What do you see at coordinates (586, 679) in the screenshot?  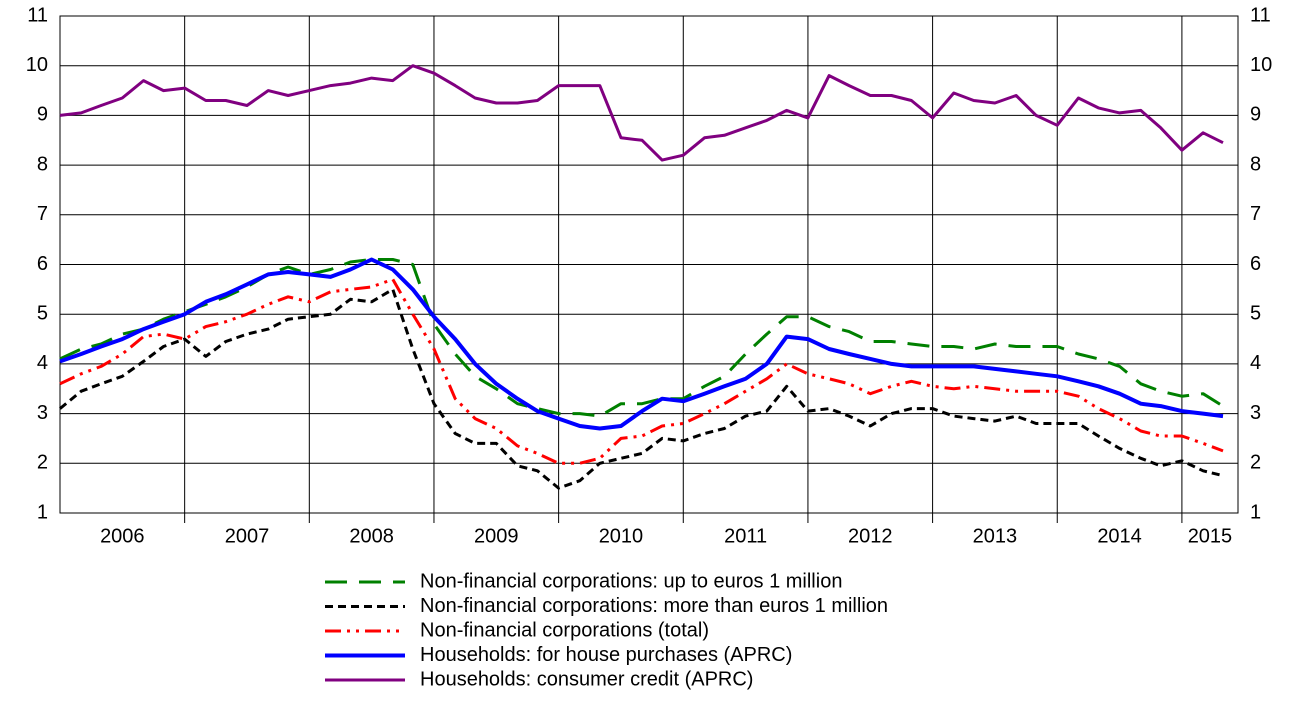 I see `legend-label: Households: consumer credit (APRC)` at bounding box center [586, 679].